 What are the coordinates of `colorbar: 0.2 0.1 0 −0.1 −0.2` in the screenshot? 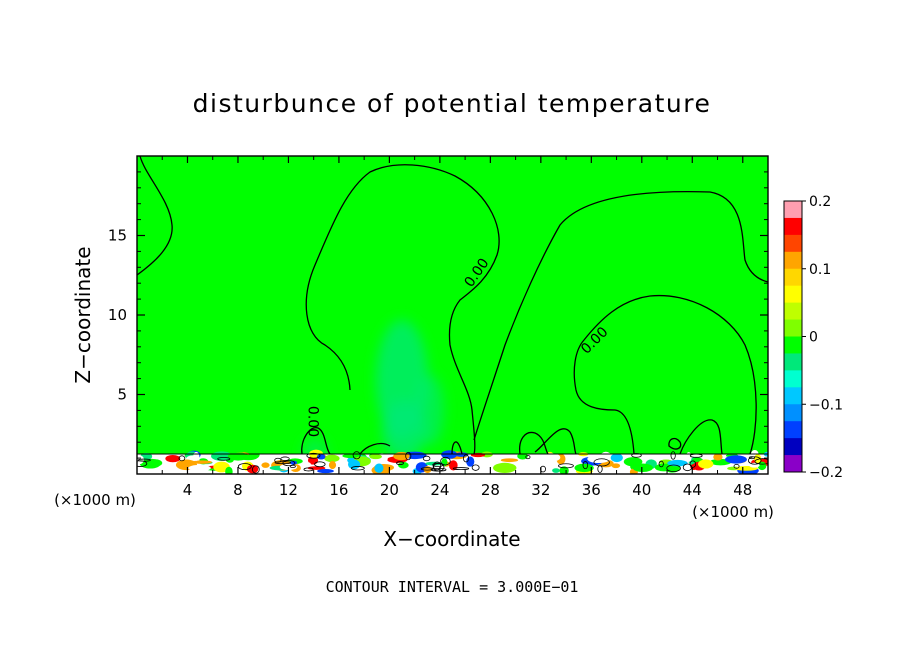 It's located at (813, 337).